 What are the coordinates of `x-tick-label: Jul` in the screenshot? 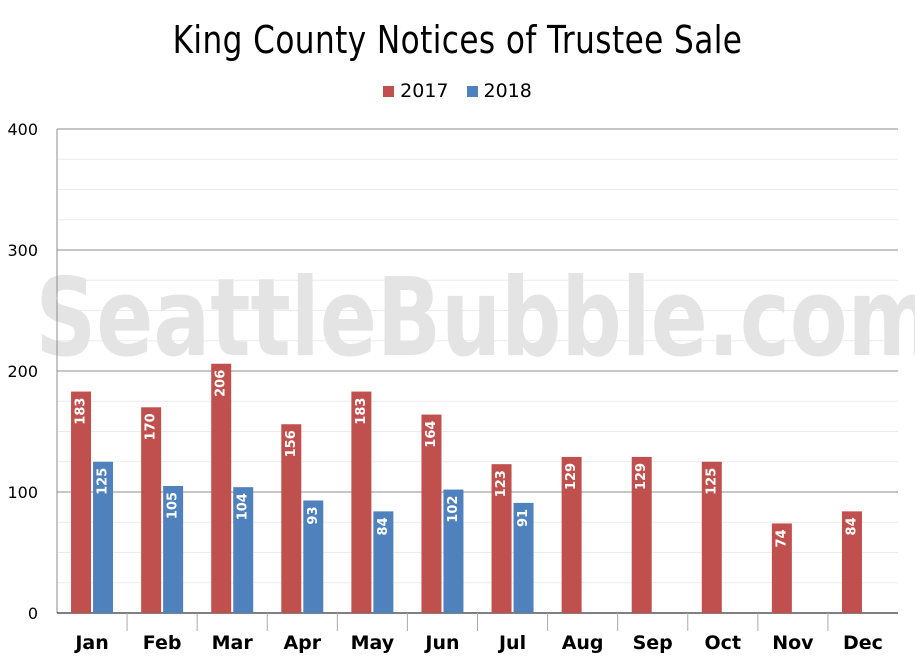 It's located at (511, 643).